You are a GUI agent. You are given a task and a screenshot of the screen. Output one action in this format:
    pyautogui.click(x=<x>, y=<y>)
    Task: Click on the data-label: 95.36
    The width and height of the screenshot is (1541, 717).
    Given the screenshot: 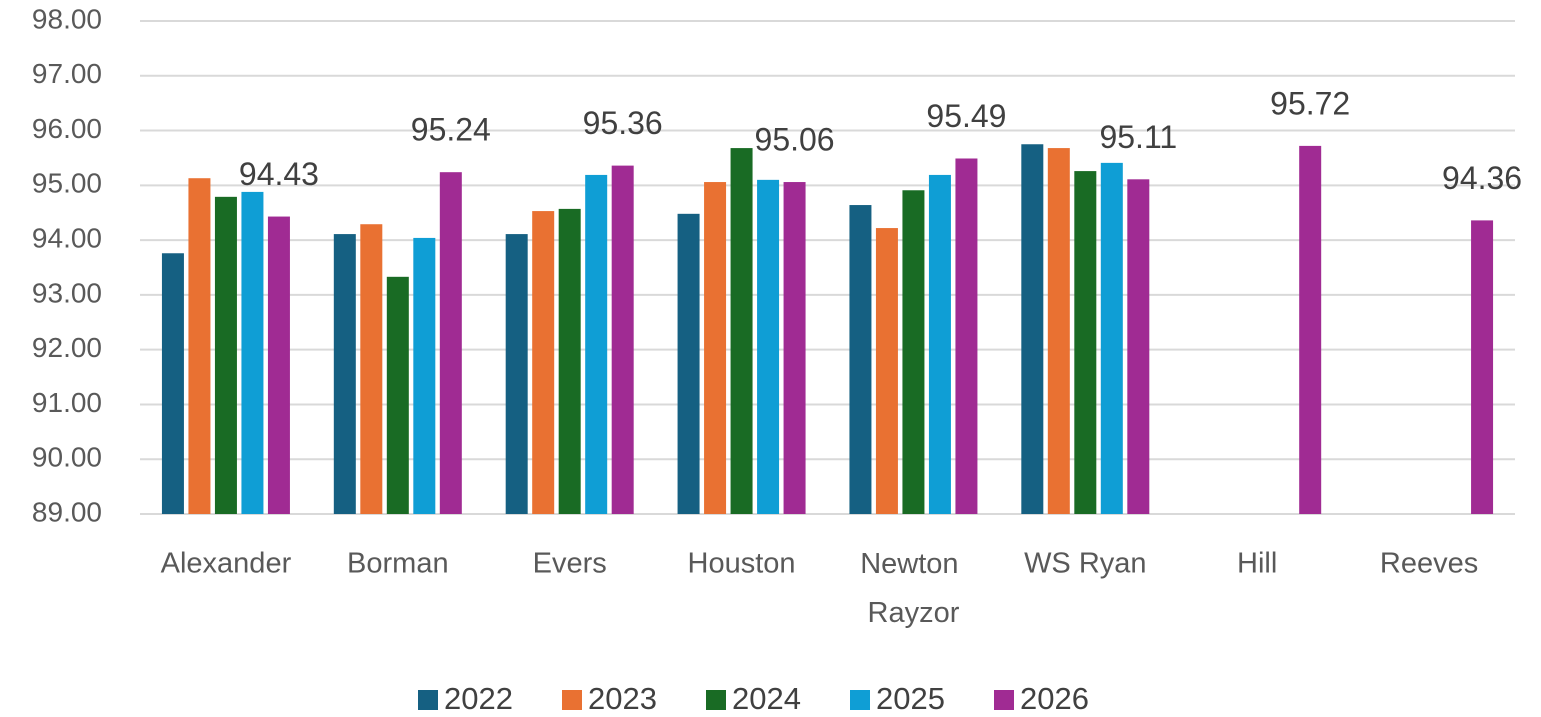 What is the action you would take?
    pyautogui.click(x=623, y=123)
    